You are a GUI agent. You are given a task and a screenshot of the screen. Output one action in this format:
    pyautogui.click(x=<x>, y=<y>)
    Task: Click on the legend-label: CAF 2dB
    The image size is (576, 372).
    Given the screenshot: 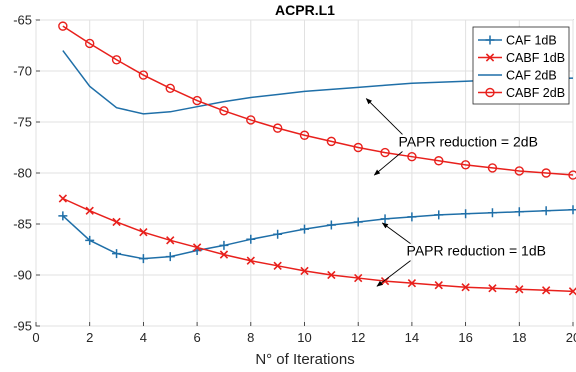 What is the action you would take?
    pyautogui.click(x=531, y=76)
    